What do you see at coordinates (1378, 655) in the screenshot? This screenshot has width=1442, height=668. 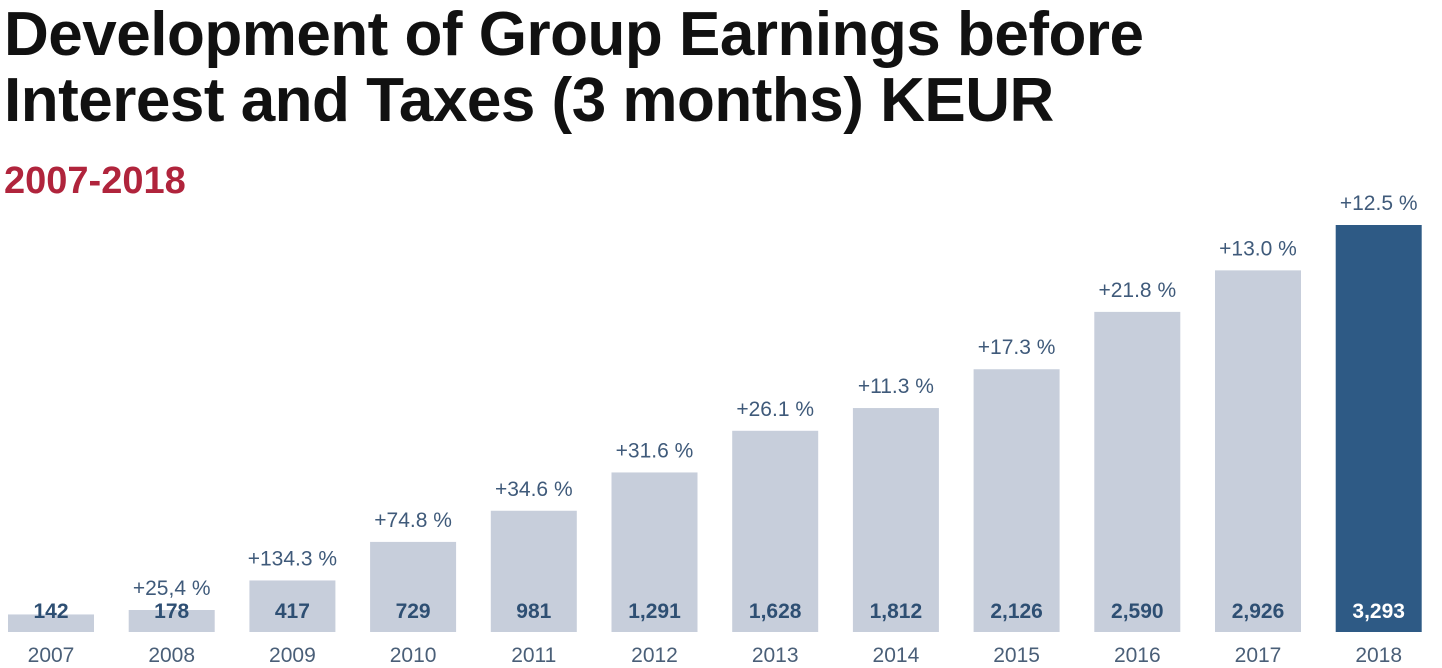 I see `x-tick-label-2018: 2018` at bounding box center [1378, 655].